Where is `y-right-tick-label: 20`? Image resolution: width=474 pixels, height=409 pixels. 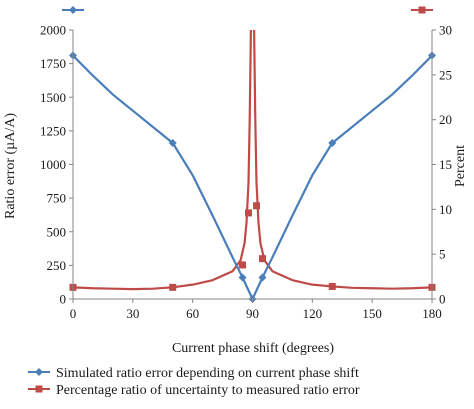
y-right-tick-label: 20 is located at coordinates (445, 119).